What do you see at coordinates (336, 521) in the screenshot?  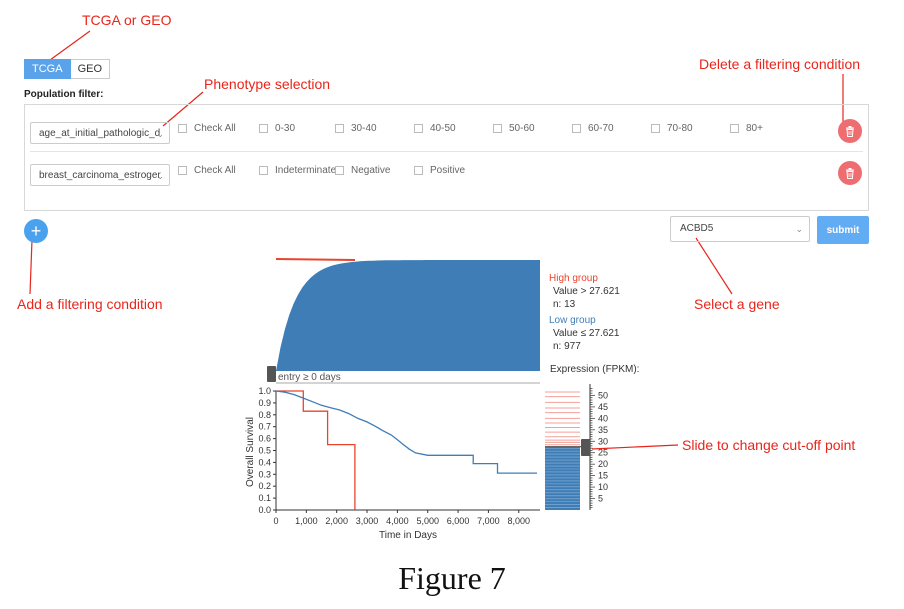 I see `x-tick-label: 2,000` at bounding box center [336, 521].